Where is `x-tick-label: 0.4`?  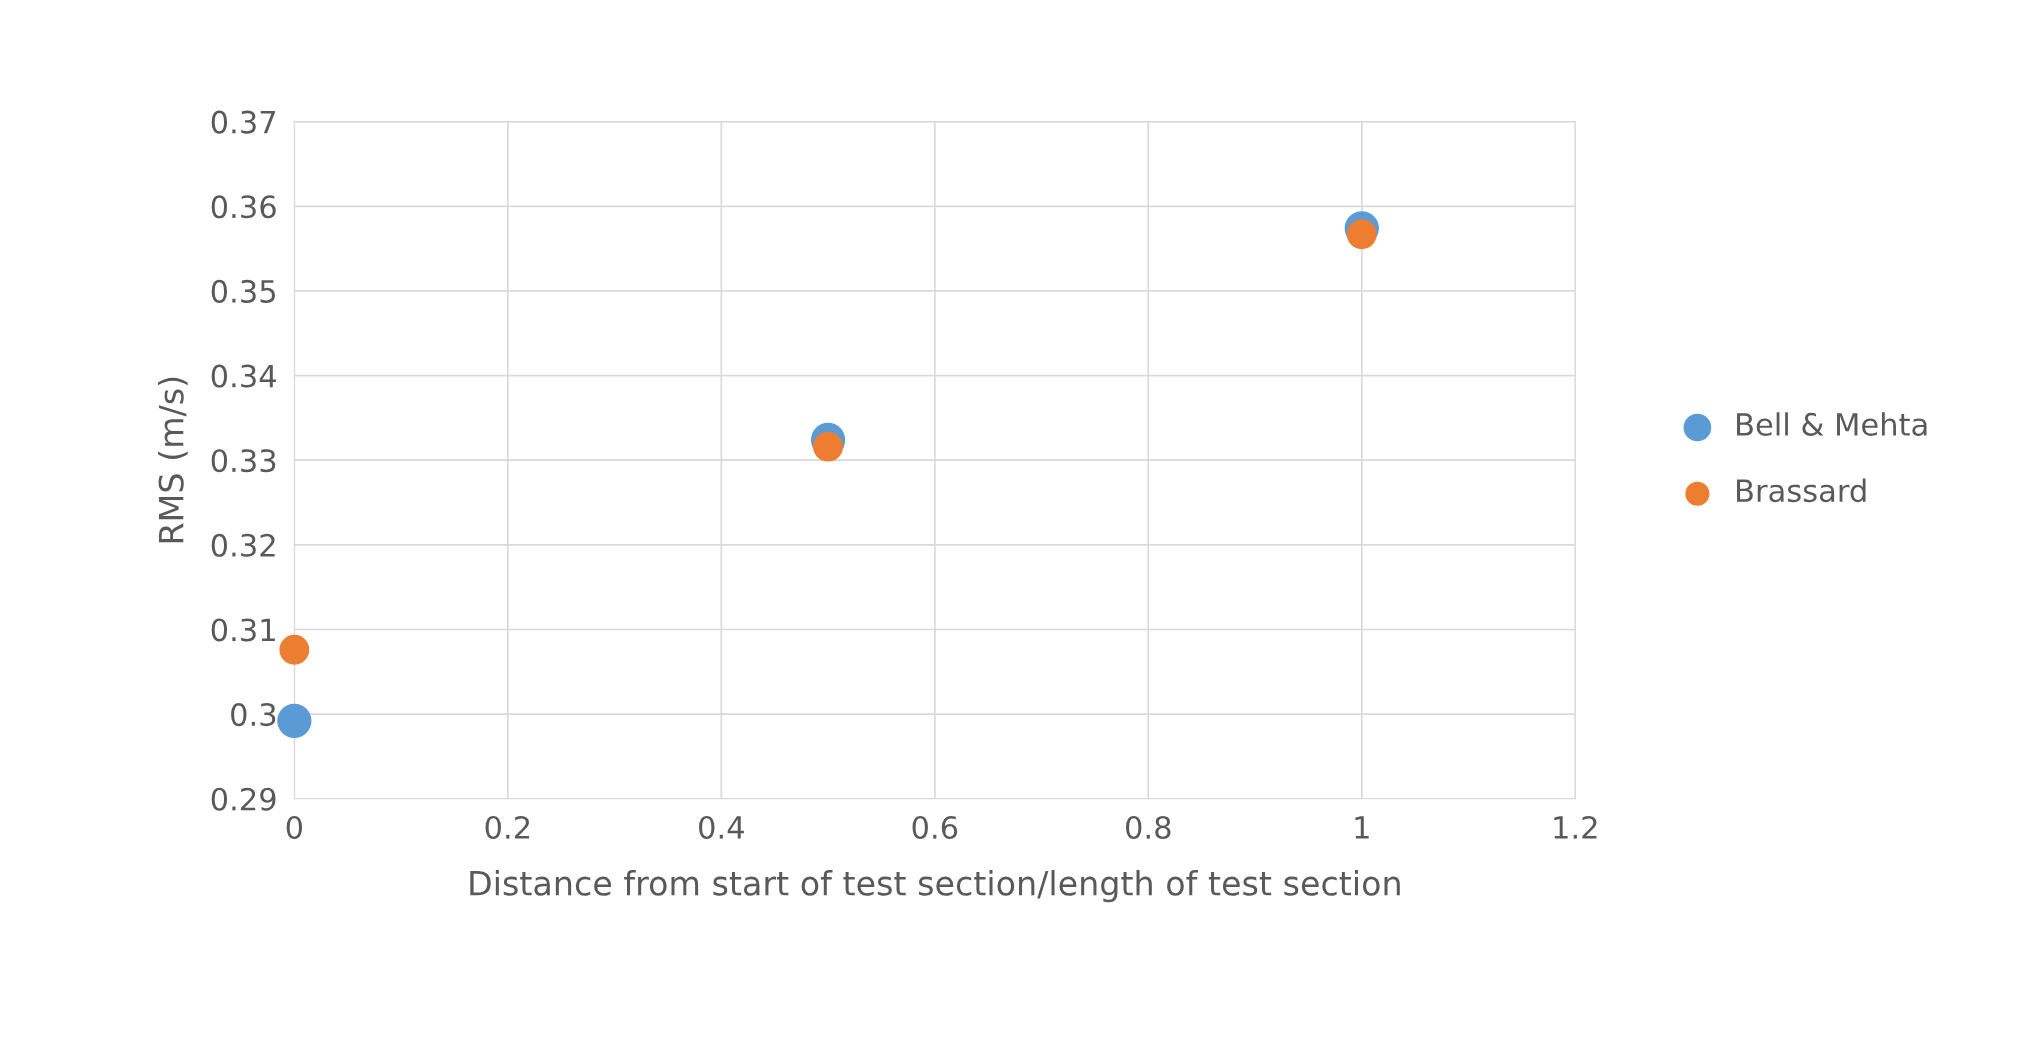 x-tick-label: 0.4 is located at coordinates (721, 827).